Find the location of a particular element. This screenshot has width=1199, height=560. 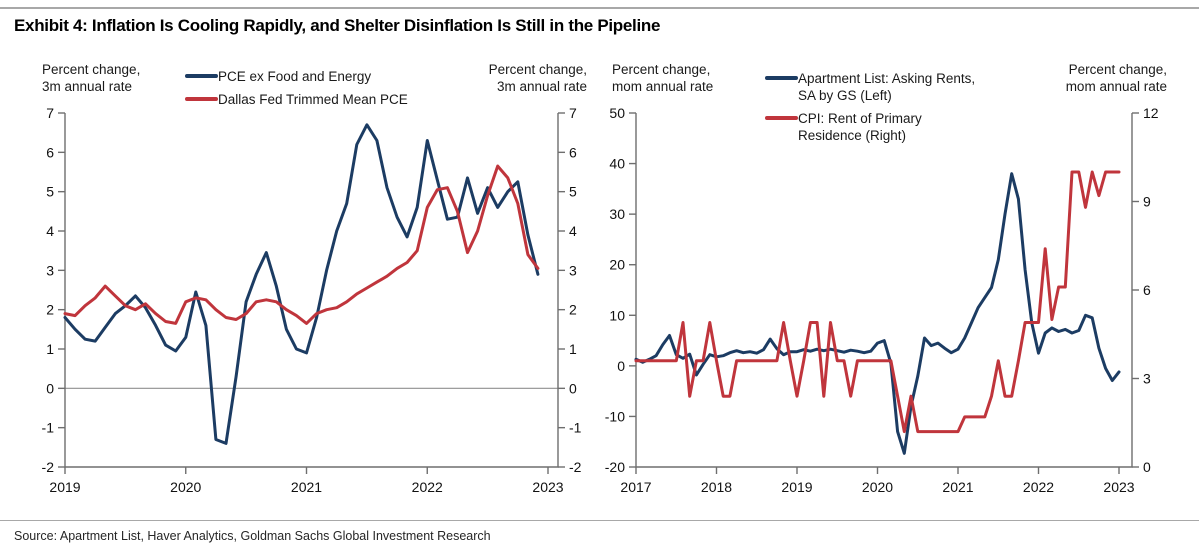

svg-text: -20 is located at coordinates (615, 467).